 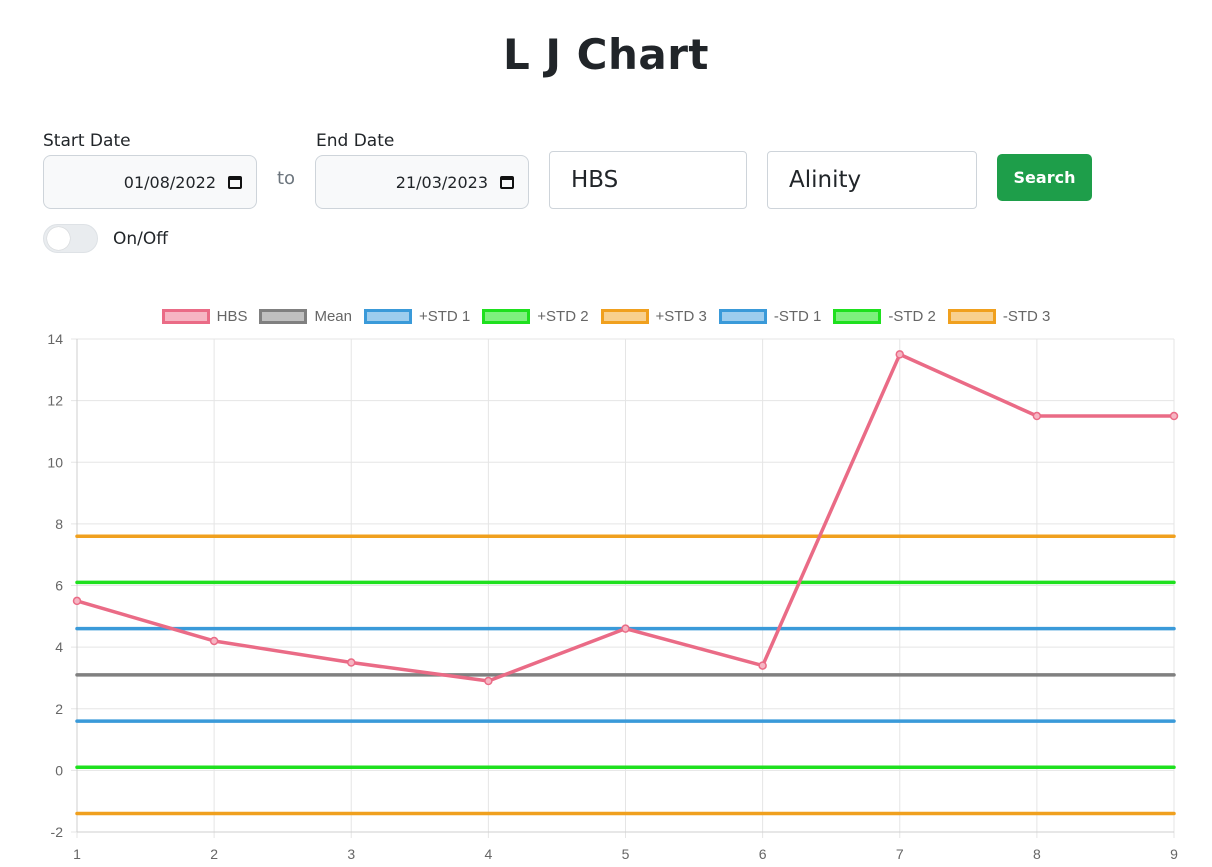 I want to click on legend-item: +STD 2, so click(x=535, y=316).